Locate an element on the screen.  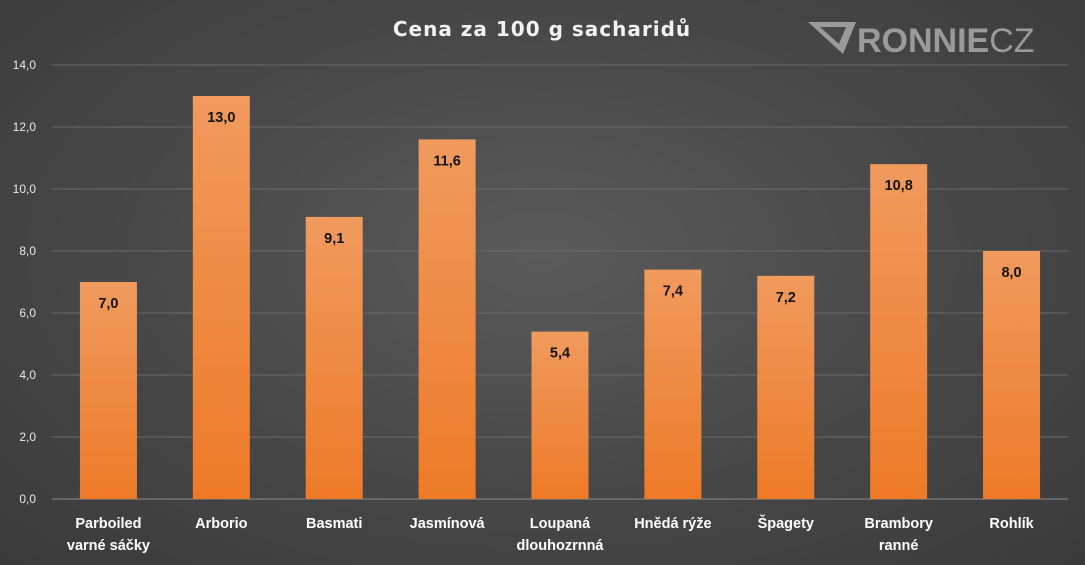
y-tick-label: 10,0 is located at coordinates (25, 189).